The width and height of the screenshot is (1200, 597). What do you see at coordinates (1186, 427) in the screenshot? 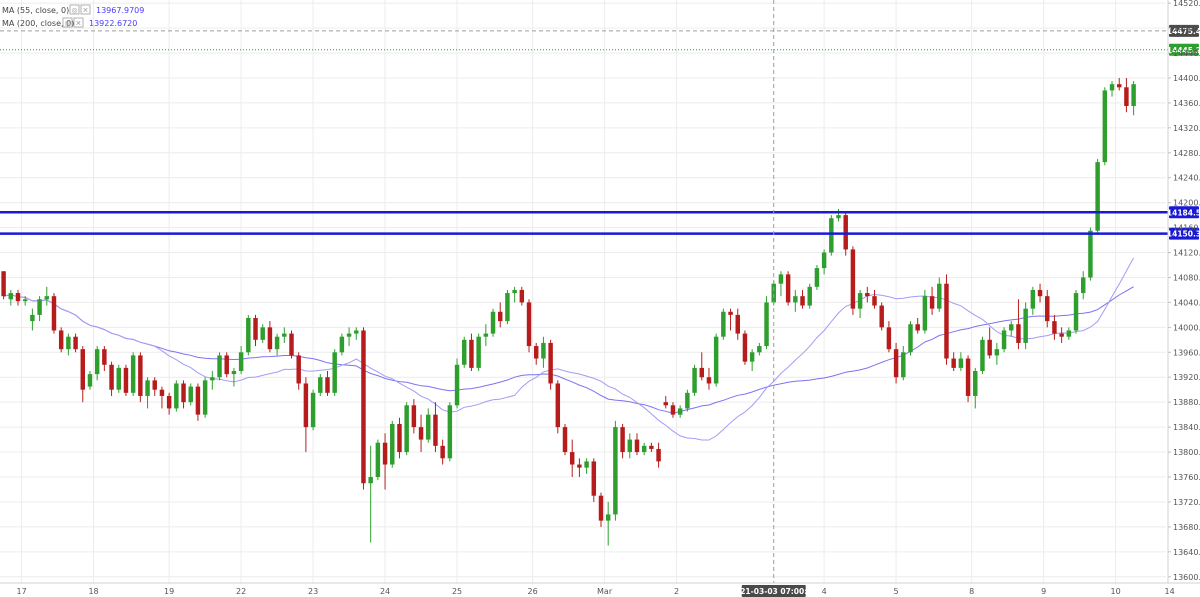
I see `y-tick-label: 13840.0` at bounding box center [1186, 427].